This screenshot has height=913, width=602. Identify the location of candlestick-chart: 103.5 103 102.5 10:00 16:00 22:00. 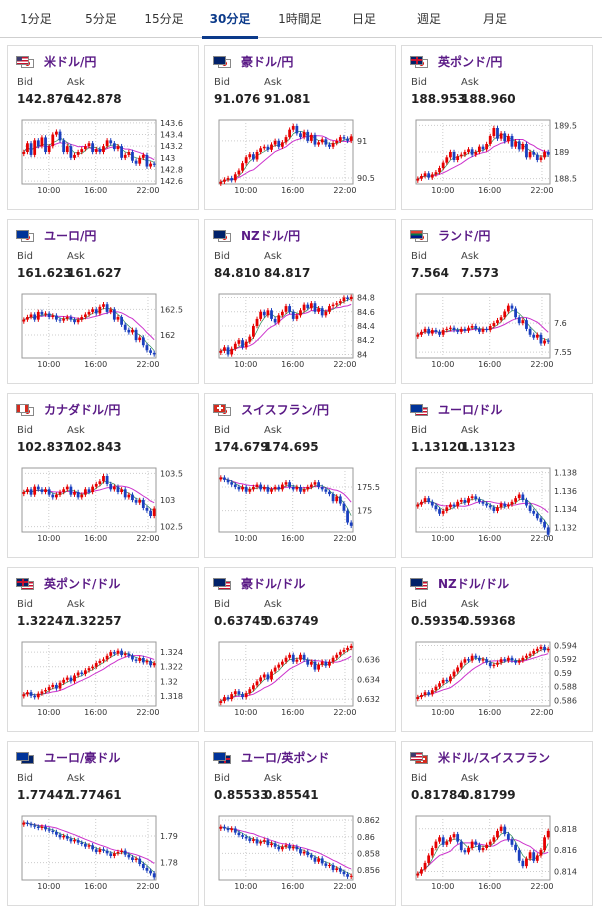
(103, 506).